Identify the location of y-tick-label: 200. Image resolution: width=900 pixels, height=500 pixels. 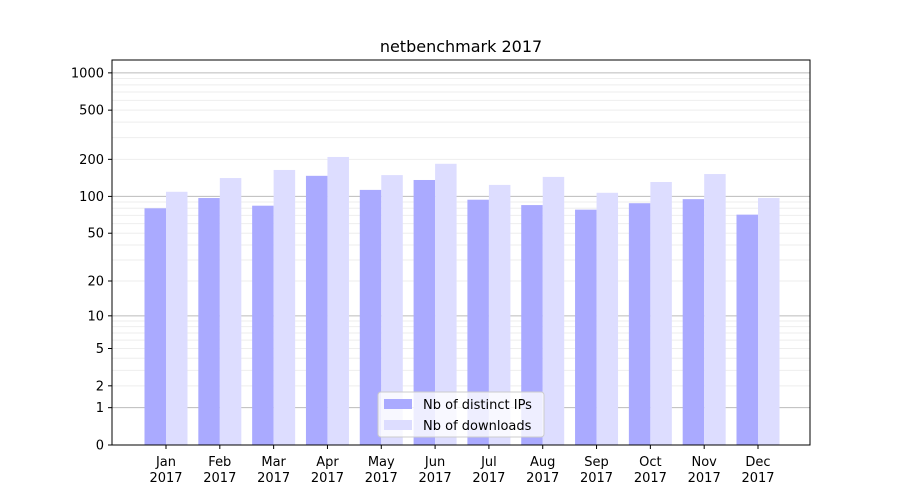
(91, 160).